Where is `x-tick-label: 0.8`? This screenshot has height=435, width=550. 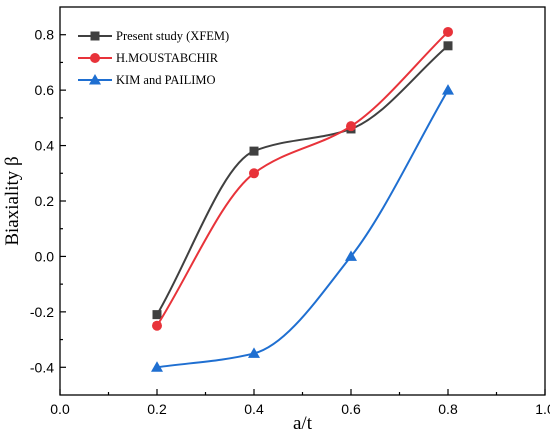 x-tick-label: 0.8 is located at coordinates (448, 409).